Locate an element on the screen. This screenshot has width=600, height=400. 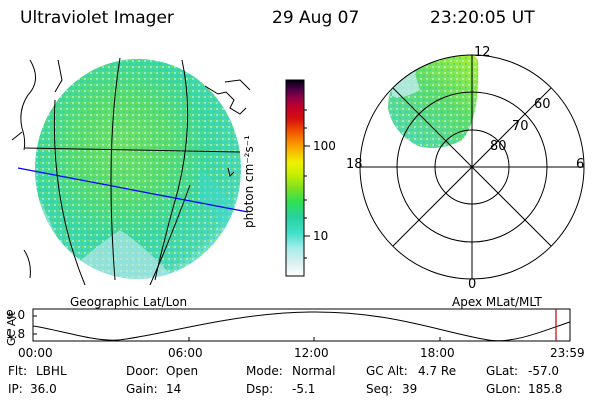
time-tick-2359: 23:59 is located at coordinates (567, 353).